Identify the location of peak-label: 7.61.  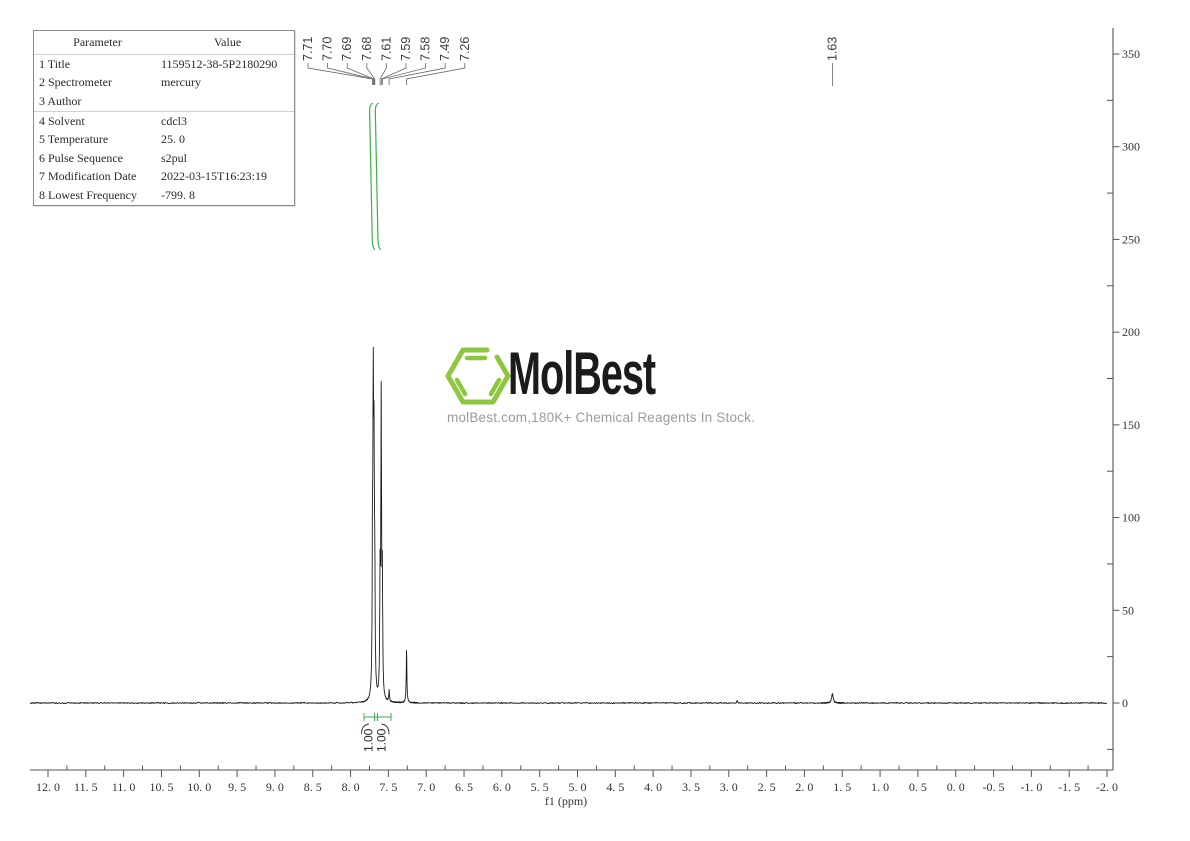
(386, 49).